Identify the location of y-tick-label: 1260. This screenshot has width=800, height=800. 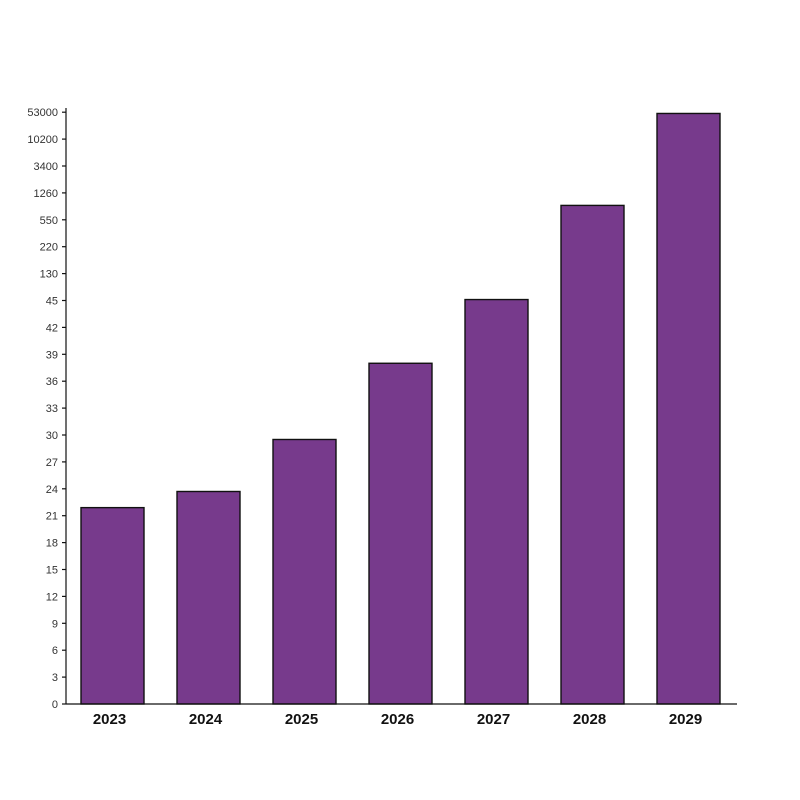
(46, 194).